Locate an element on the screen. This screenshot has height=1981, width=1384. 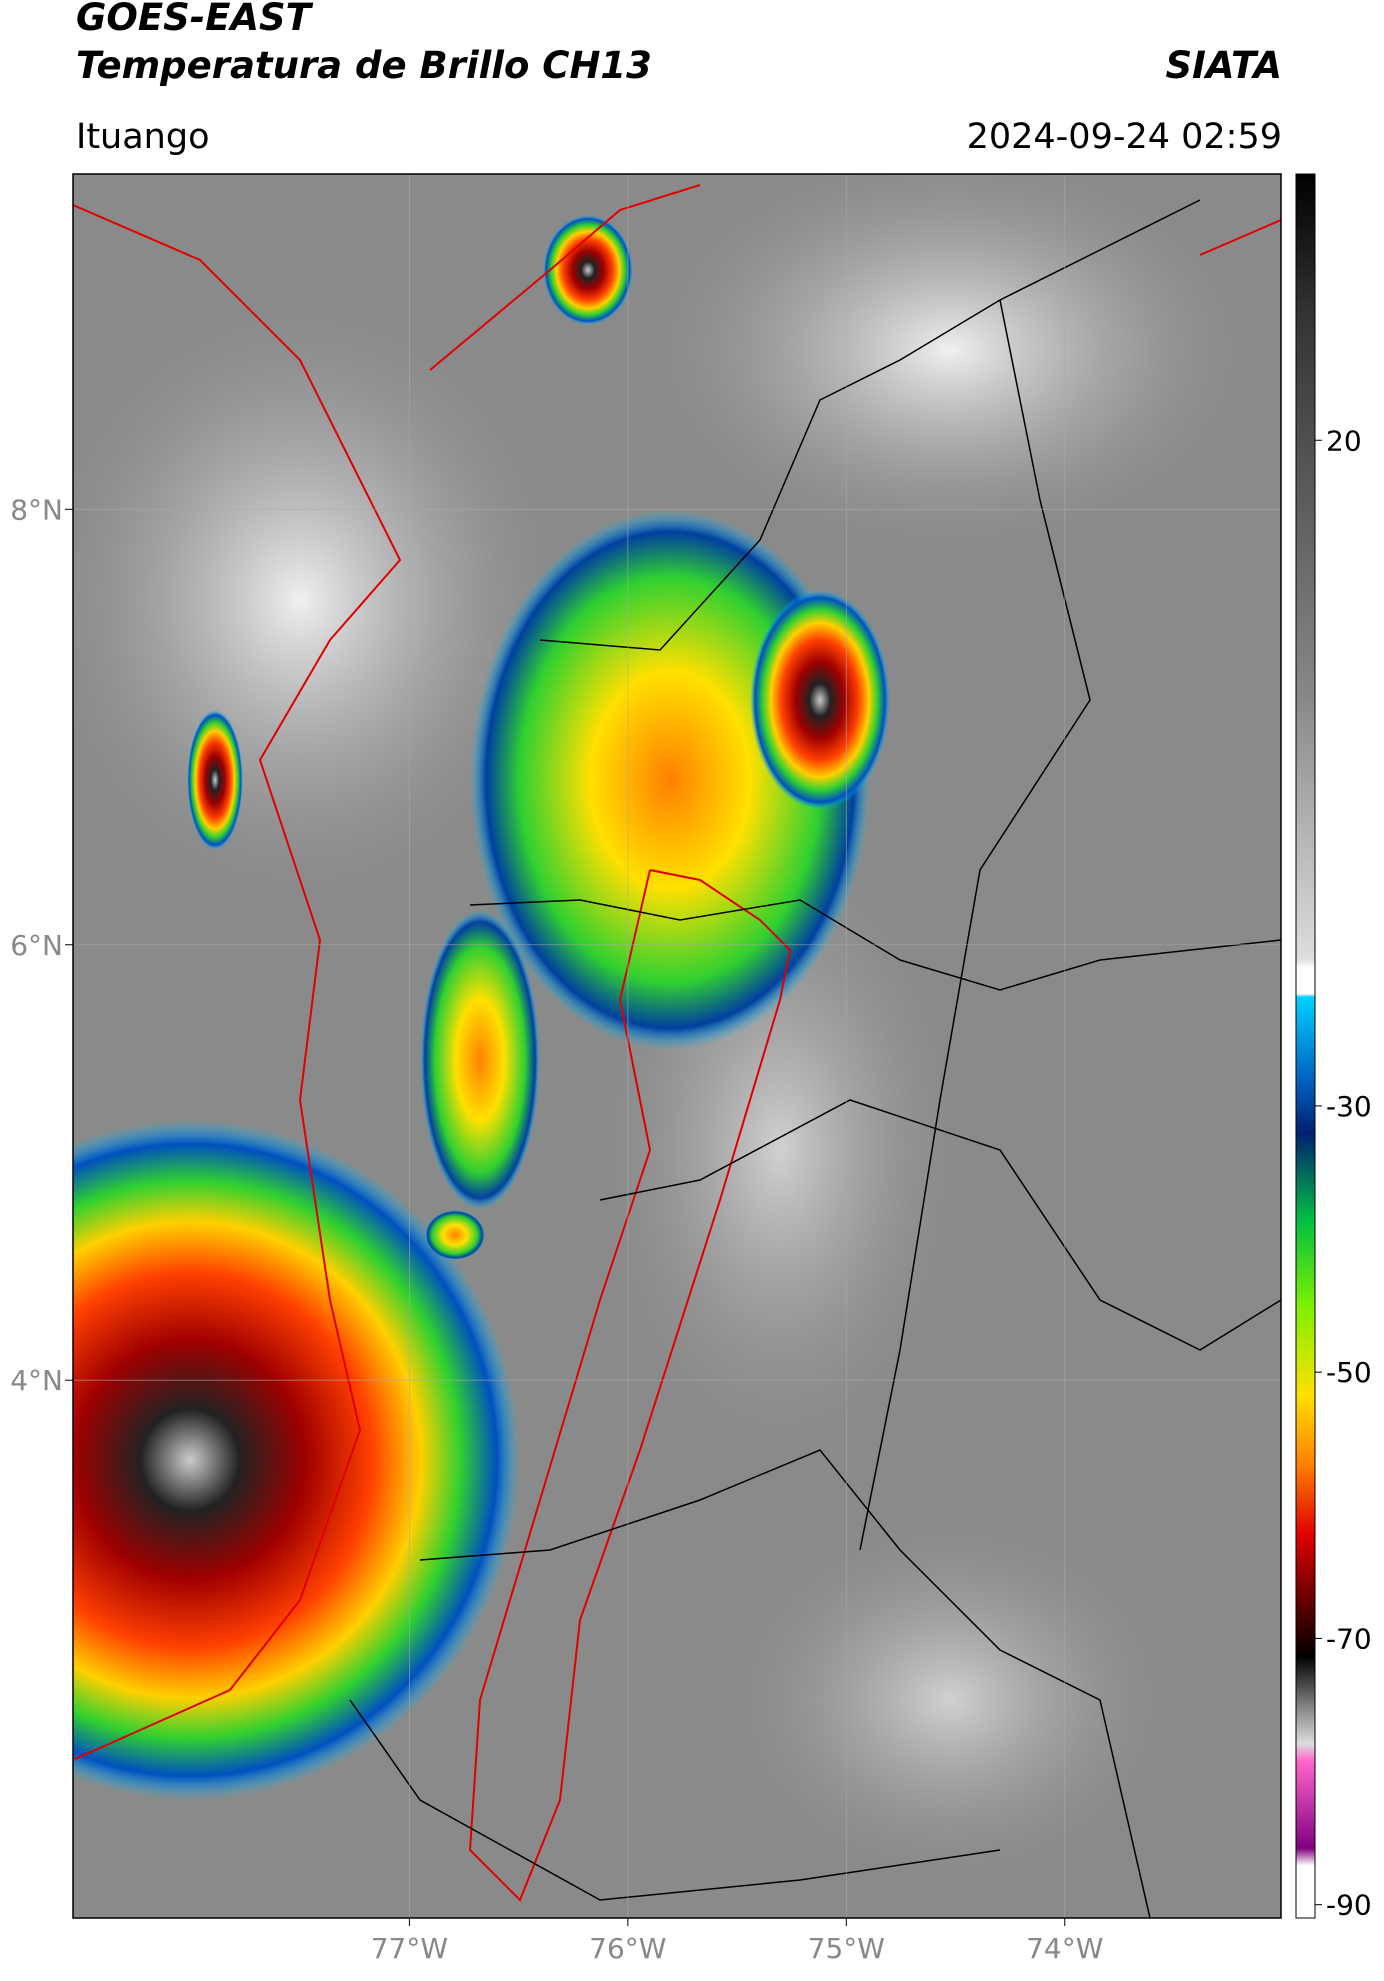
colorbar-tick-label: 20 is located at coordinates (1344, 440).